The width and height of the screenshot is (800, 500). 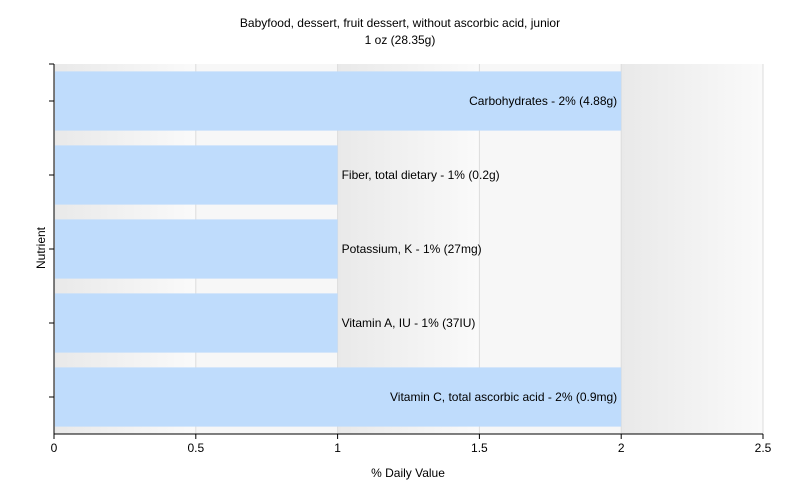 I want to click on x-axis-title: % Daily Value, so click(x=408, y=473).